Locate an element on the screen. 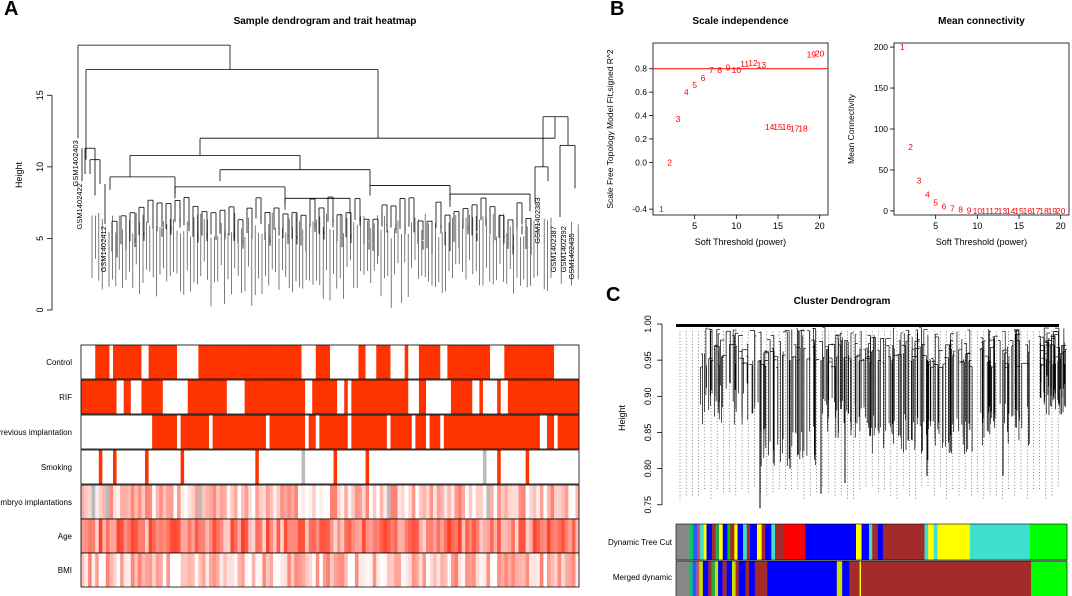 The width and height of the screenshot is (1072, 596). scale-independence-title: Scale independence is located at coordinates (740, 21).